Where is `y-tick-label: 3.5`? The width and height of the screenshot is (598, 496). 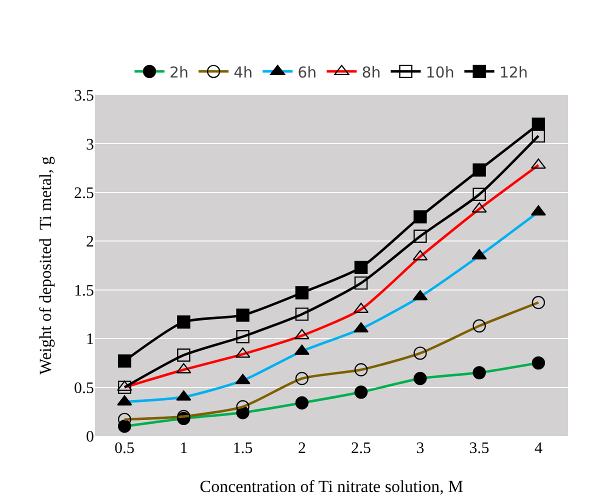
y-tick-label: 3.5 is located at coordinates (84, 96).